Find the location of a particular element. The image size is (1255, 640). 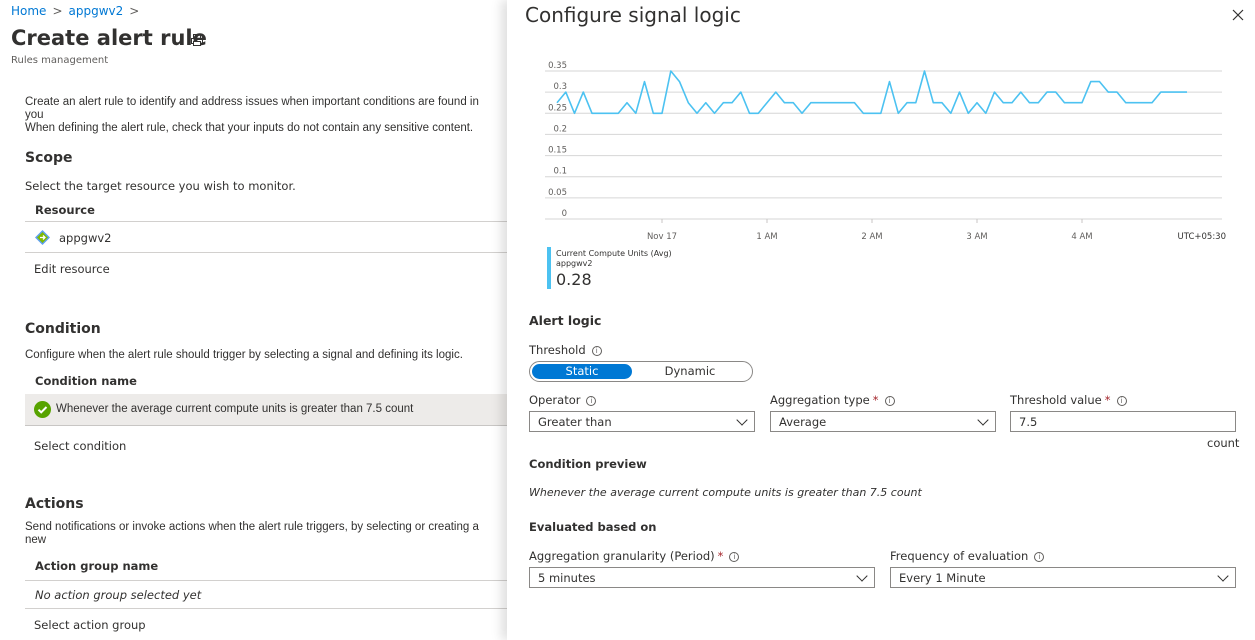

aggregation-type-label-text: Aggregation type is located at coordinates (820, 400).